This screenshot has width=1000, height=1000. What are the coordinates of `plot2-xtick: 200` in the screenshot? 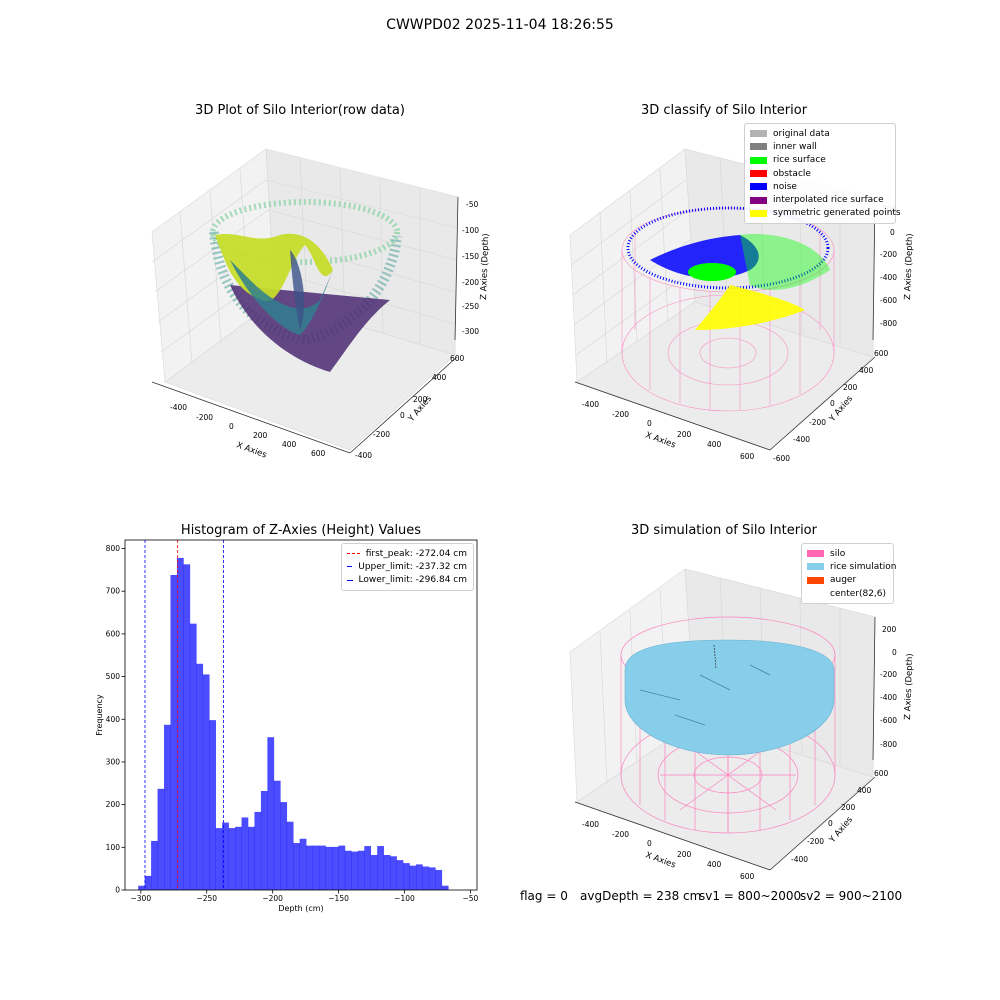 It's located at (684, 434).